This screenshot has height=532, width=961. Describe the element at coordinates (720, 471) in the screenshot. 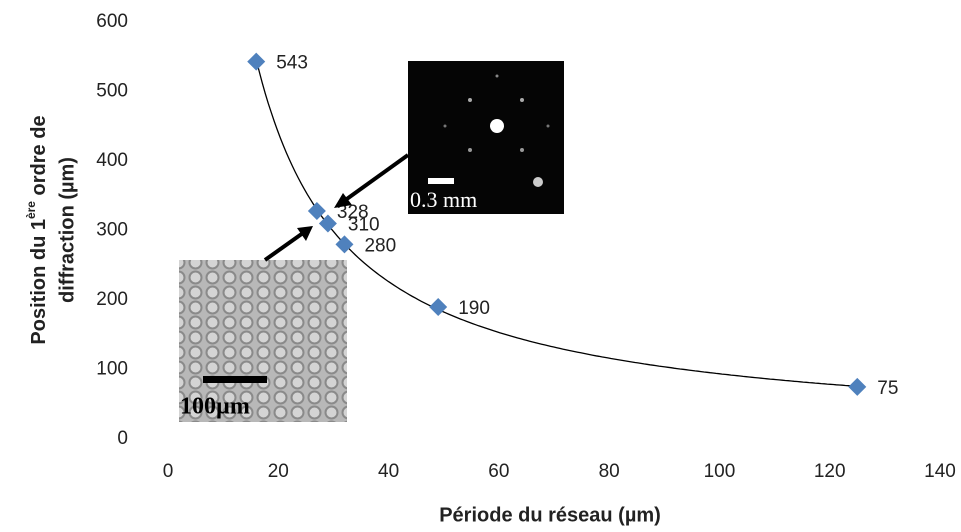

I see `x-tick-label: 100` at that location.